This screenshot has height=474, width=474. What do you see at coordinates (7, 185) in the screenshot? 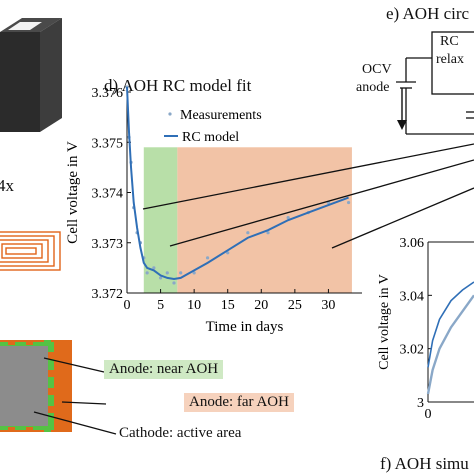
I see `count-label: 4x` at bounding box center [7, 185].